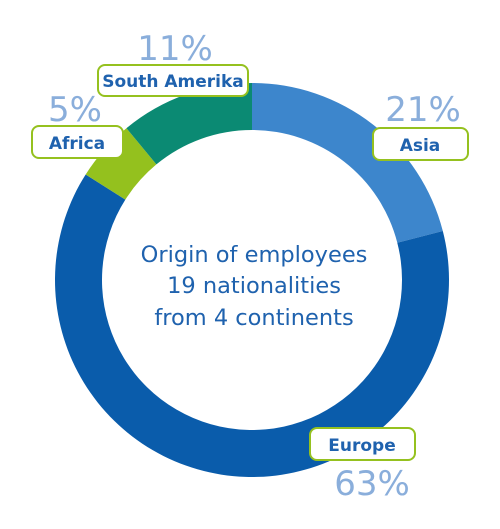  I want to click on label-europe: Europe, so click(361, 446).